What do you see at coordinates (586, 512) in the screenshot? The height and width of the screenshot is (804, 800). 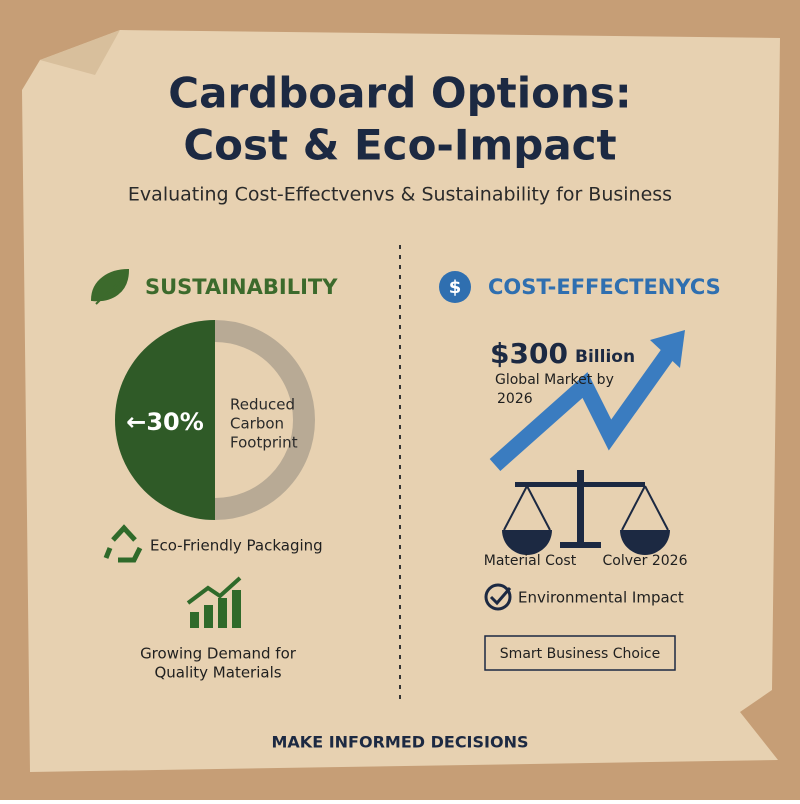 I see `scale-icon` at bounding box center [586, 512].